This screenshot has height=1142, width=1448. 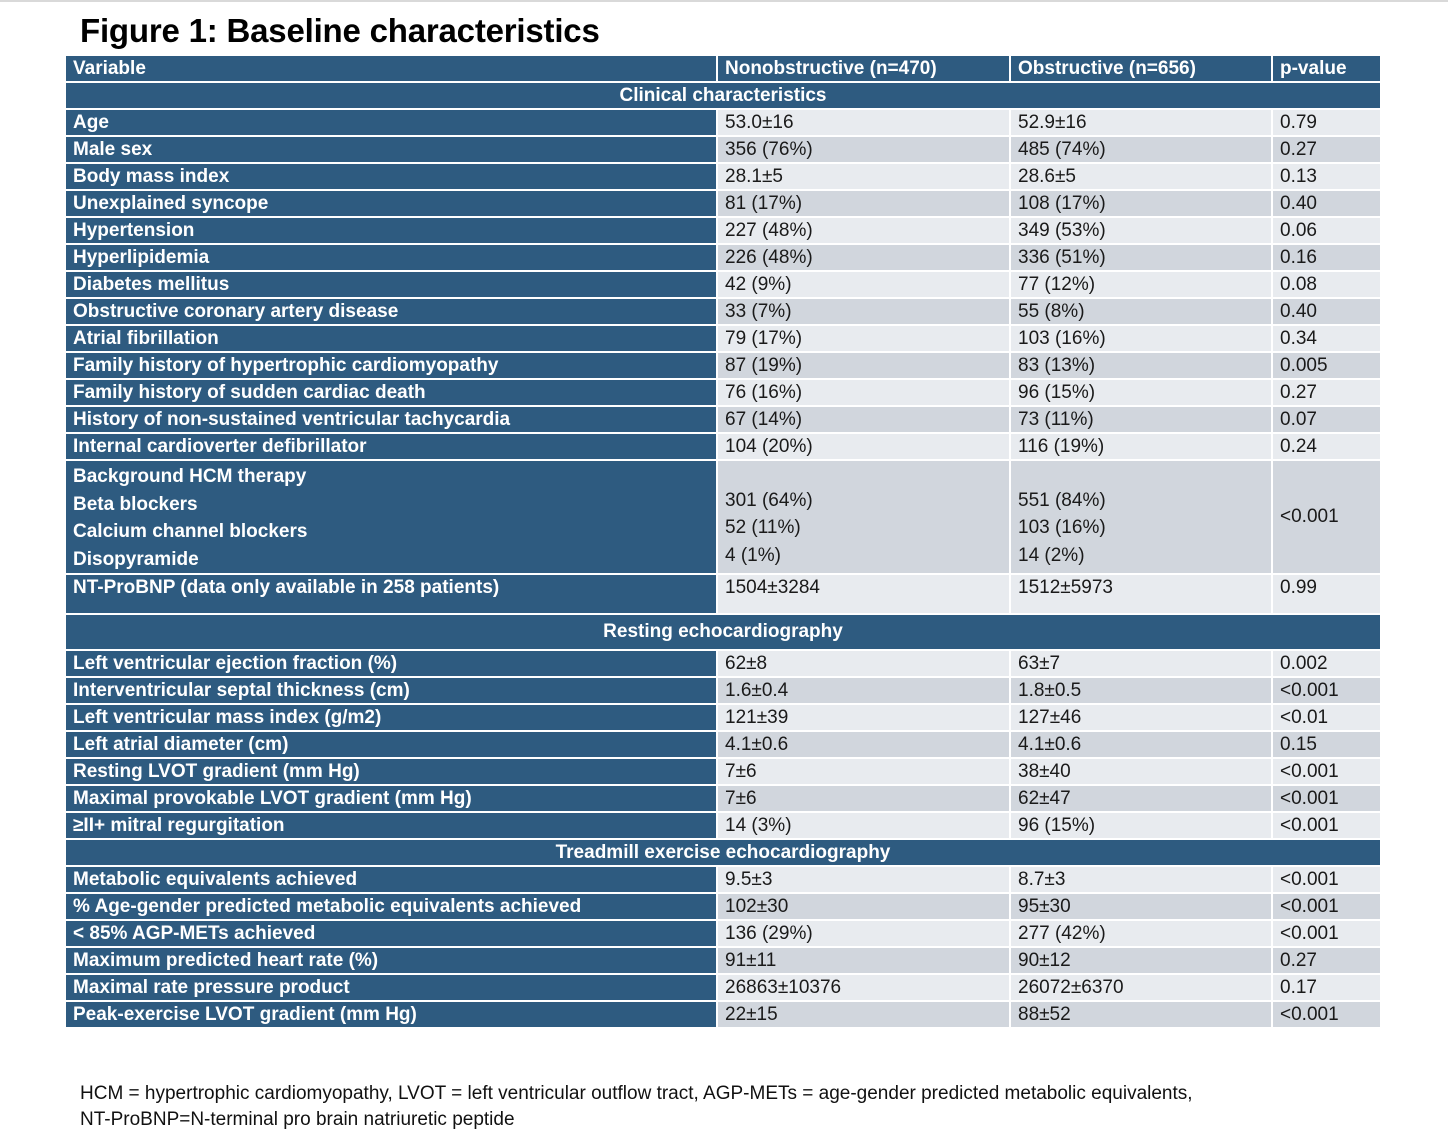 What do you see at coordinates (340, 30) in the screenshot?
I see `figure-title: Figure 1: Baseline characteristics` at bounding box center [340, 30].